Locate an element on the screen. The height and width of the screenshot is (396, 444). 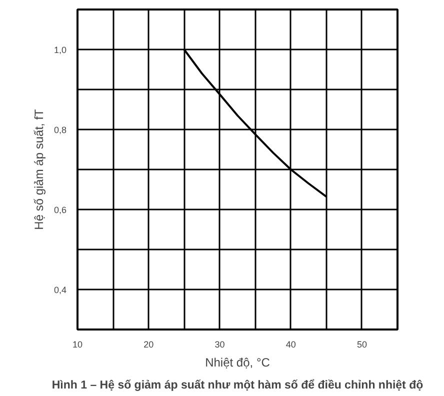
line-series is located at coordinates (255, 123).